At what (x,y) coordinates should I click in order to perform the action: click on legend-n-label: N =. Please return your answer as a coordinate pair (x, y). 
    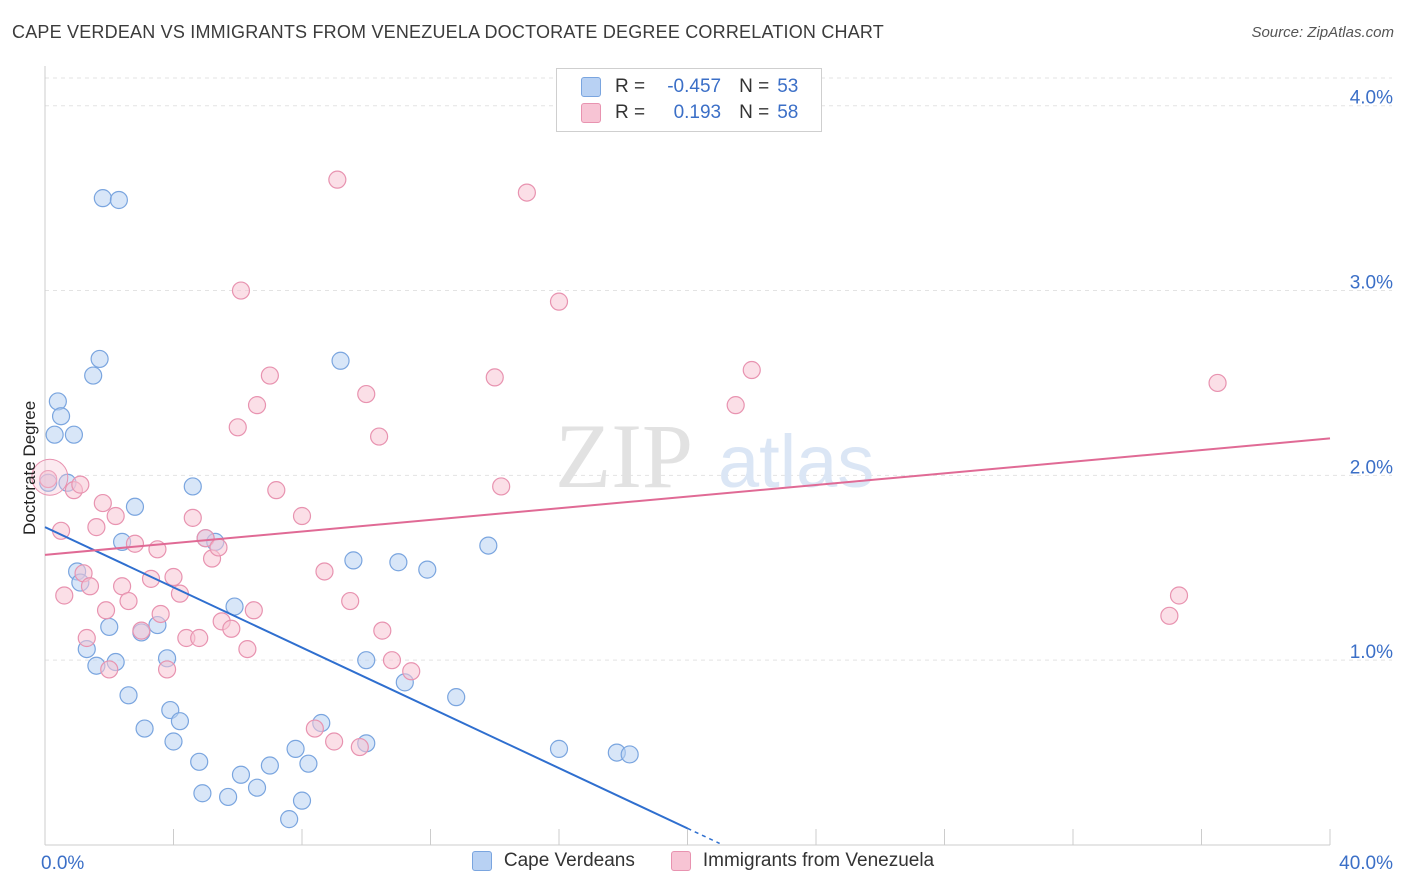
    Looking at the image, I should click on (754, 112).